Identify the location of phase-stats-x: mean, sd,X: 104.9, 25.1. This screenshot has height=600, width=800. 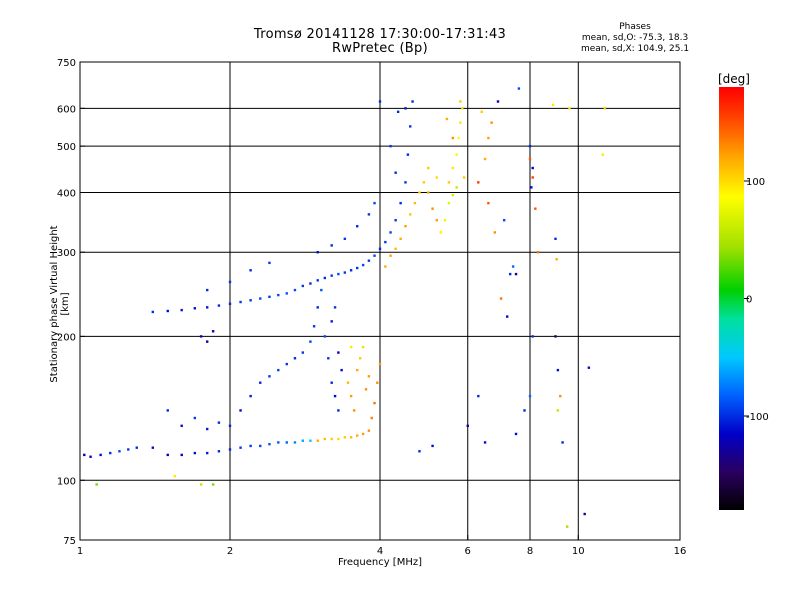
(635, 49).